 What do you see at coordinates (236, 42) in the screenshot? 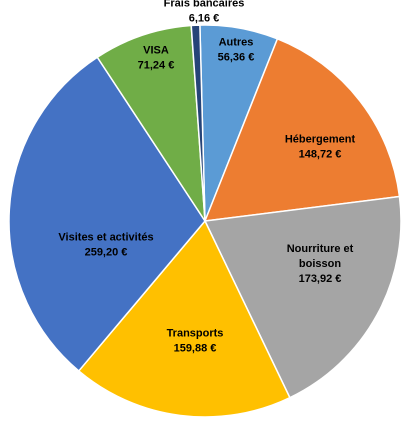
I see `slice-name-label: Autres` at bounding box center [236, 42].